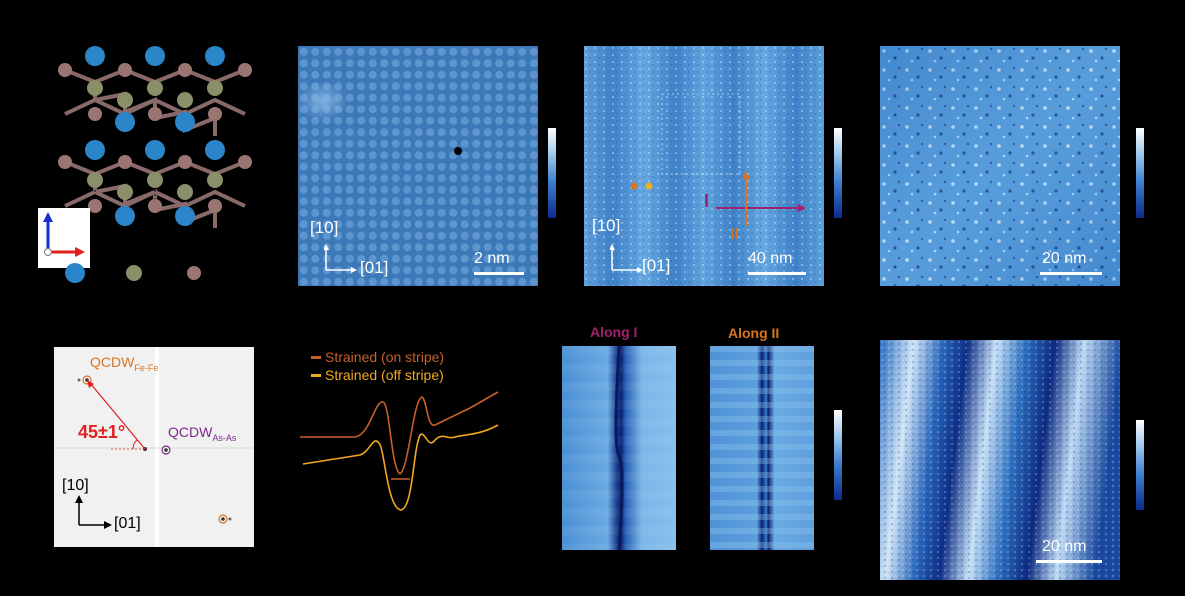 This screenshot has height=596, width=1185. I want to click on linecut-I-panel, so click(619, 448).